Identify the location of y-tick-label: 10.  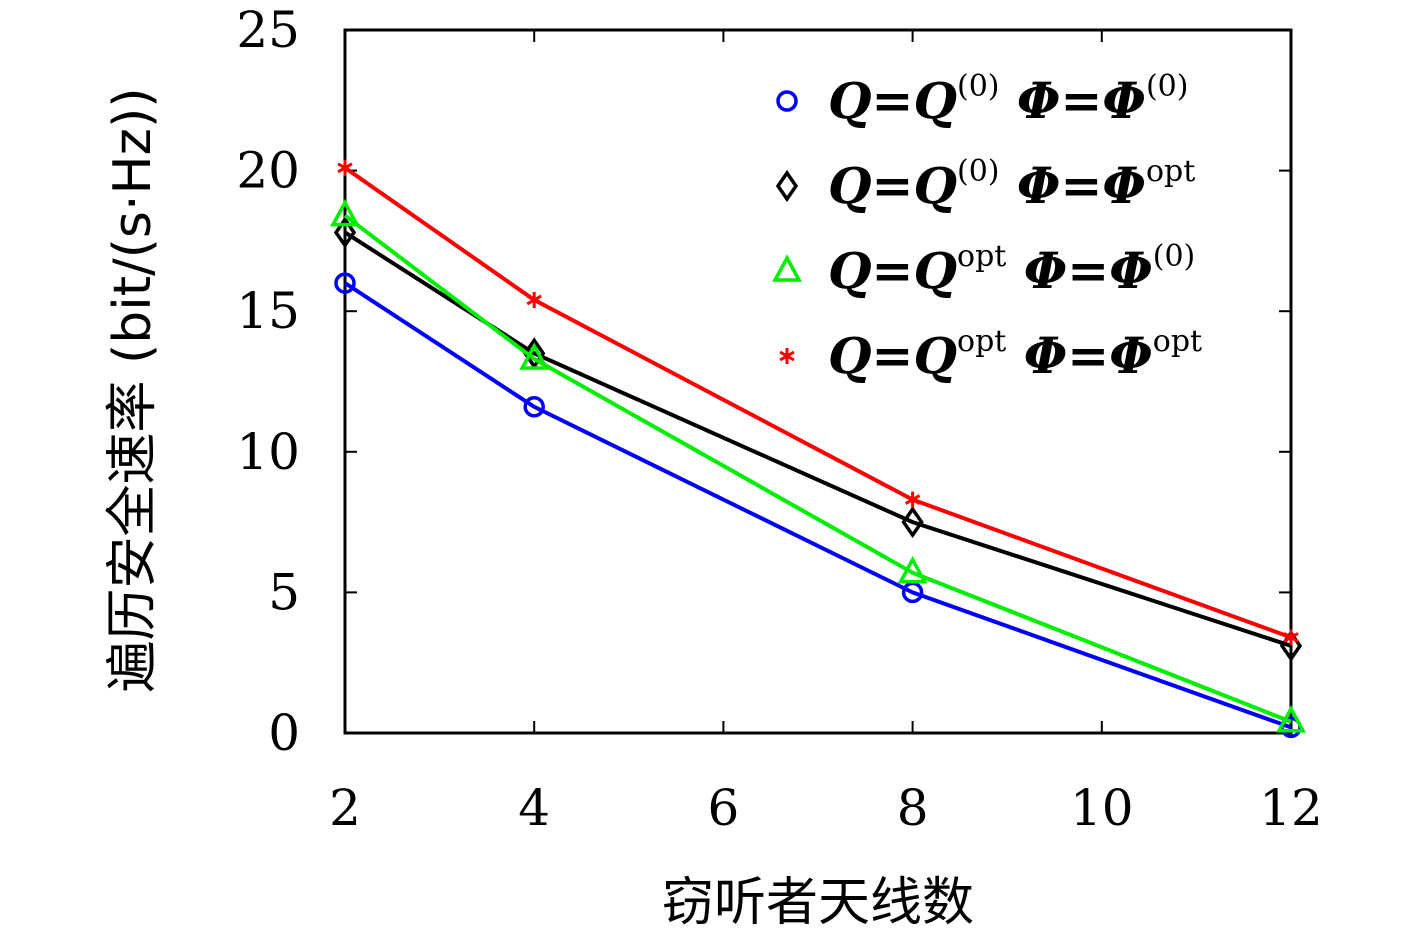
(268, 452).